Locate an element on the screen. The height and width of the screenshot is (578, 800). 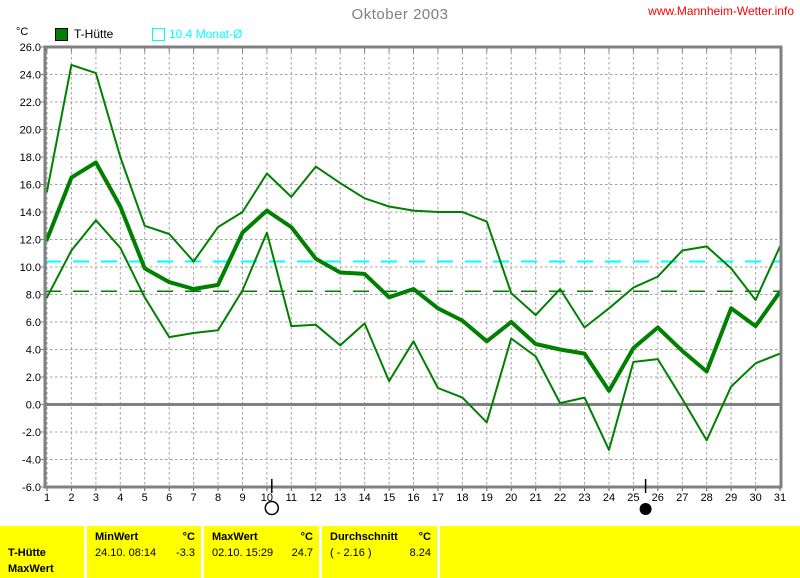
y-tick-label: 6.0 is located at coordinates (33, 323).